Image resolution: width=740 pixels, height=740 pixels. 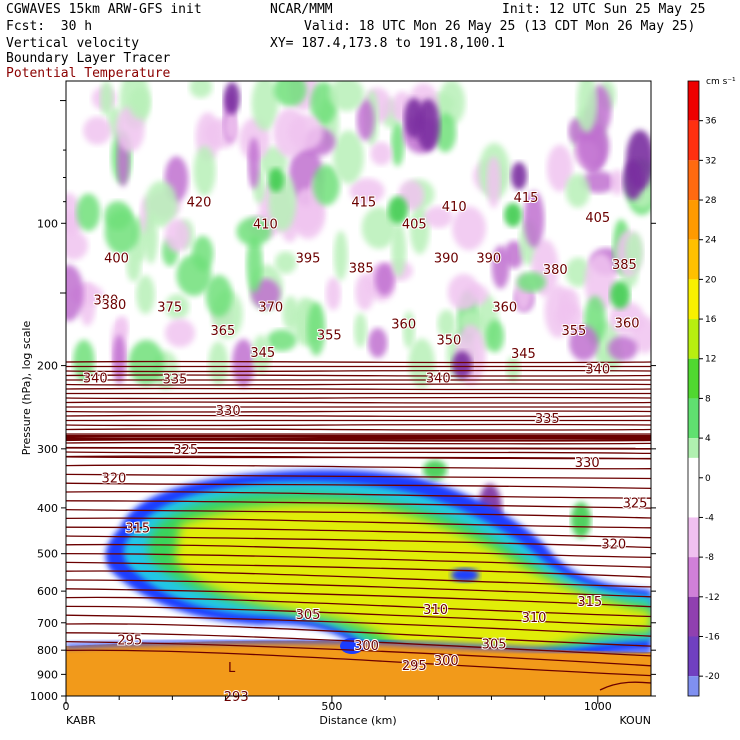 What do you see at coordinates (44, 696) in the screenshot?
I see `y-tick-label: 1000` at bounding box center [44, 696].